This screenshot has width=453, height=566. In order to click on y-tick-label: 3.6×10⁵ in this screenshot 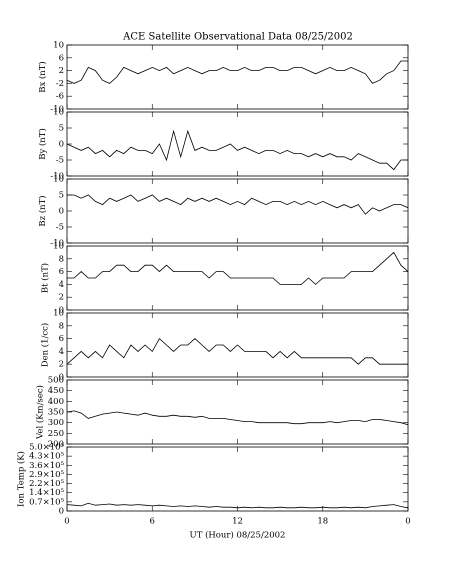, I will do `click(46, 466)`.